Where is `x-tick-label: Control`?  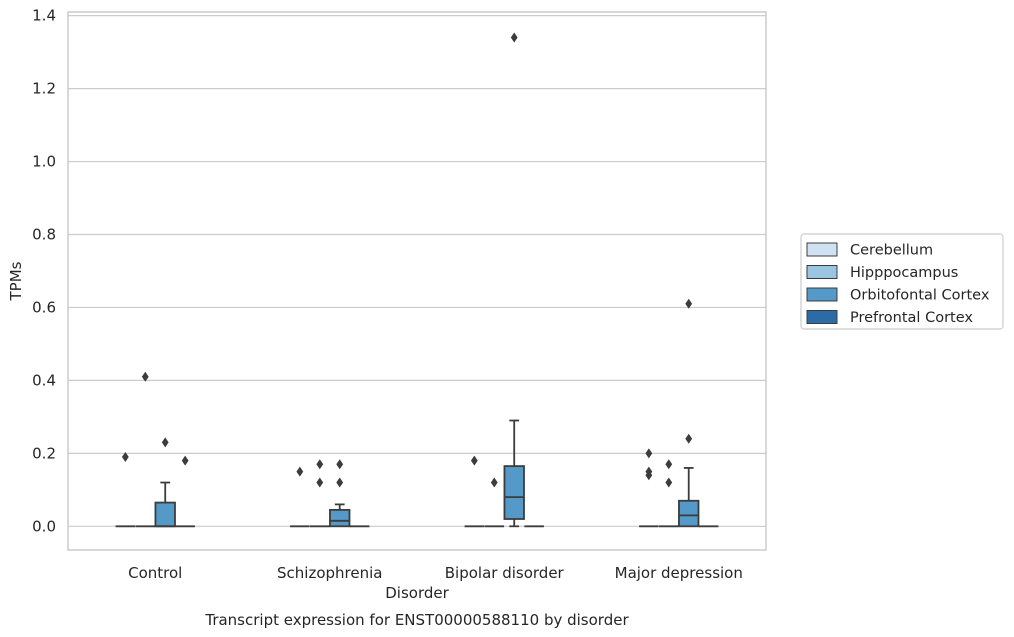 x-tick-label: Control is located at coordinates (155, 573).